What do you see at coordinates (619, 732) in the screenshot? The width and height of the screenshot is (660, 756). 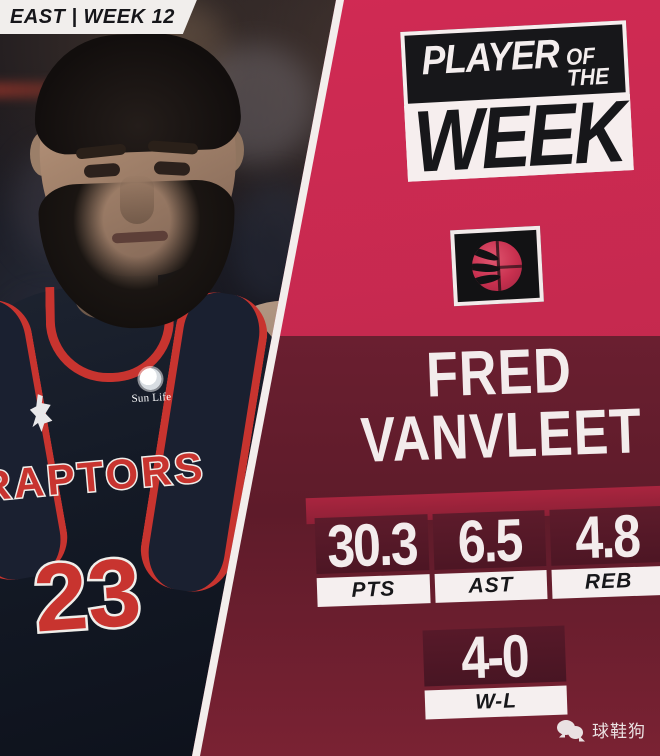 I see `watermark-label: 球鞋狗` at bounding box center [619, 732].